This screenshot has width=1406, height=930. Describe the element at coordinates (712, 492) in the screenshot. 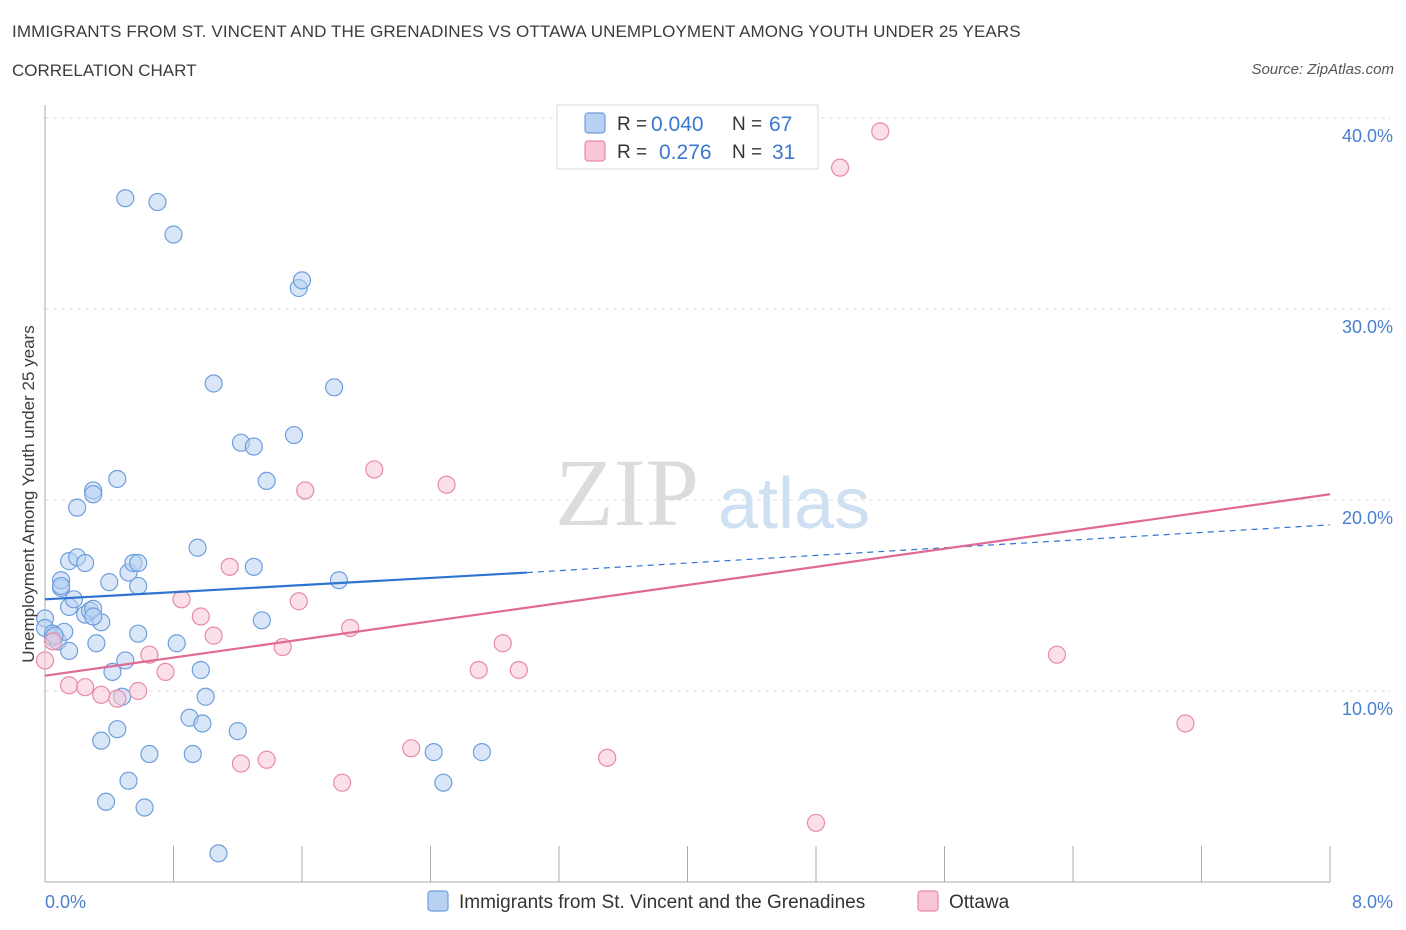

I see `watermark: ZIP atlas` at that location.